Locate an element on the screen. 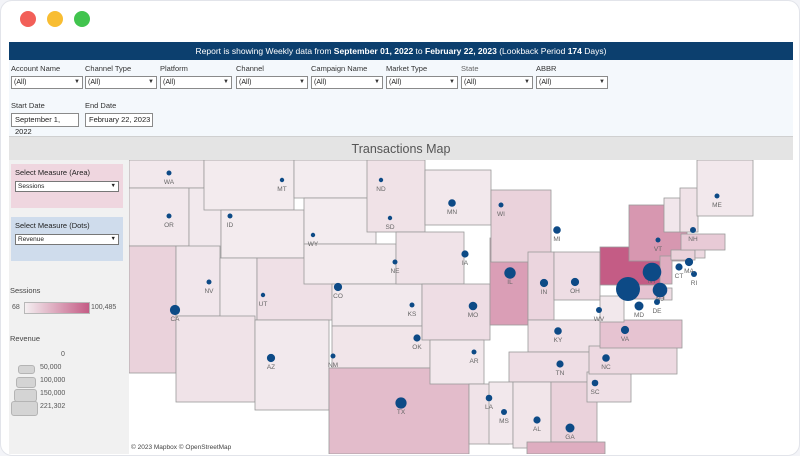 Image resolution: width=800 pixels, height=456 pixels. revenue-dot-mi is located at coordinates (557, 230).